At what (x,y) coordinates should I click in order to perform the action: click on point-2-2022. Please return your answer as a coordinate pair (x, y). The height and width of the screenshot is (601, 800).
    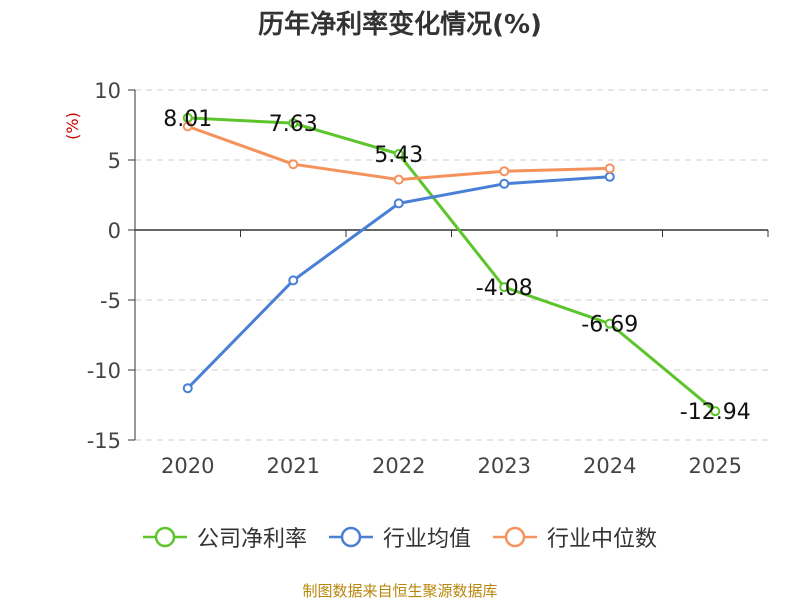
    Looking at the image, I should click on (398, 179).